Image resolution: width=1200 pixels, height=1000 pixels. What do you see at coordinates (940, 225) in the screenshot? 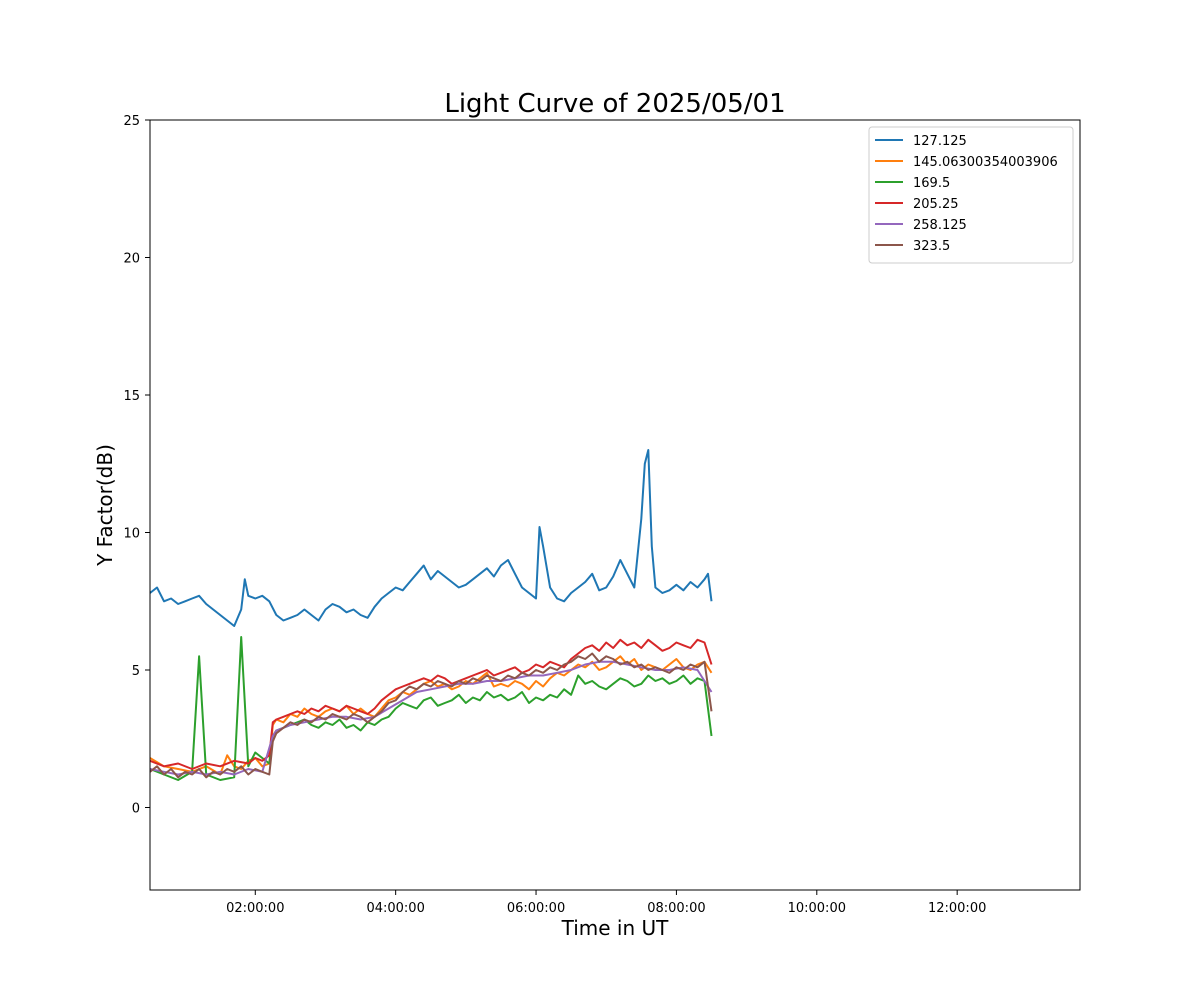
I see `legend-label-4: 258.125` at bounding box center [940, 225].